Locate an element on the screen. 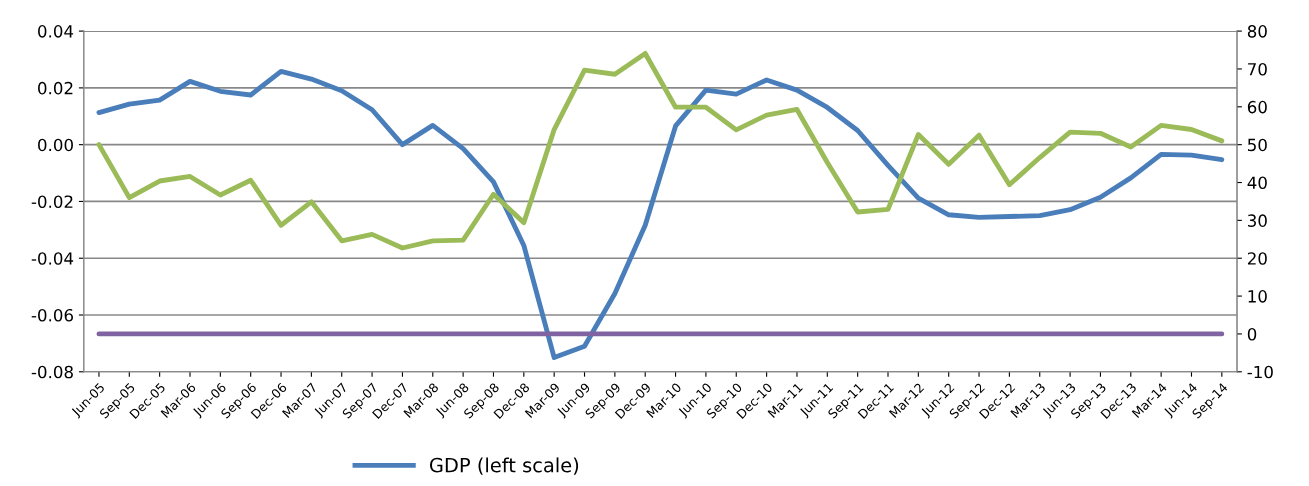 The width and height of the screenshot is (1309, 486). y-tick-label: -0.04 is located at coordinates (52, 258).